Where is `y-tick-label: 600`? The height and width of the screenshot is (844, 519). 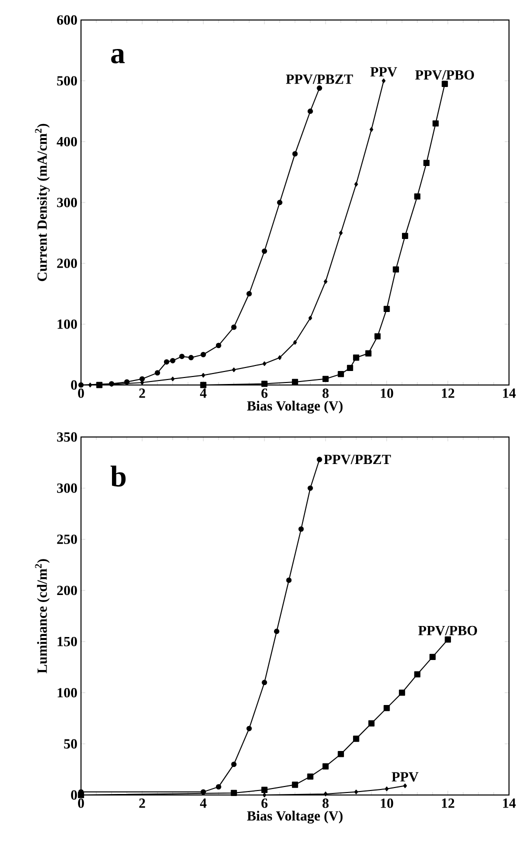 y-tick-label: 600 is located at coordinates (67, 20).